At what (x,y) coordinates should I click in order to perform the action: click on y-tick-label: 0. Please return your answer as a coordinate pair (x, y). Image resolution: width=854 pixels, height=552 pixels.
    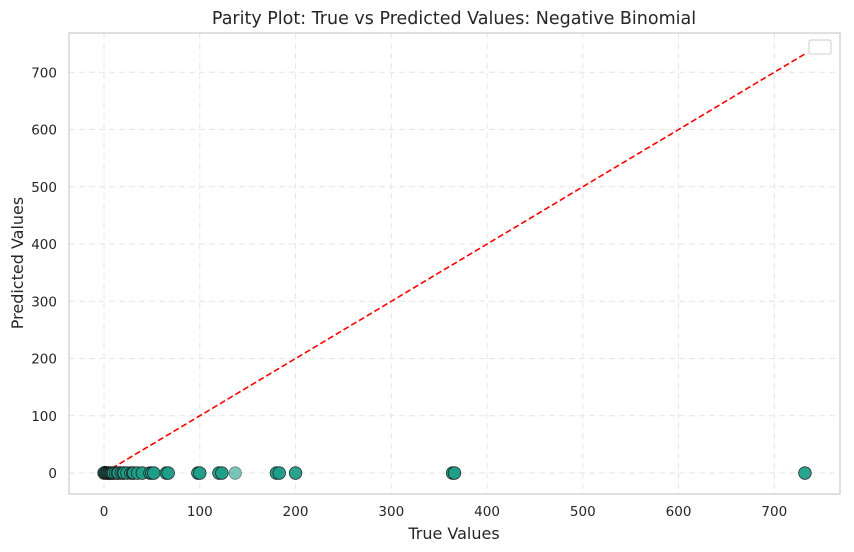
    Looking at the image, I should click on (52, 474).